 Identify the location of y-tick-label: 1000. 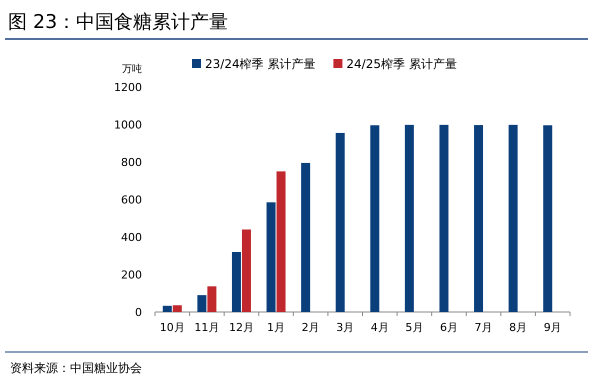
(128, 125).